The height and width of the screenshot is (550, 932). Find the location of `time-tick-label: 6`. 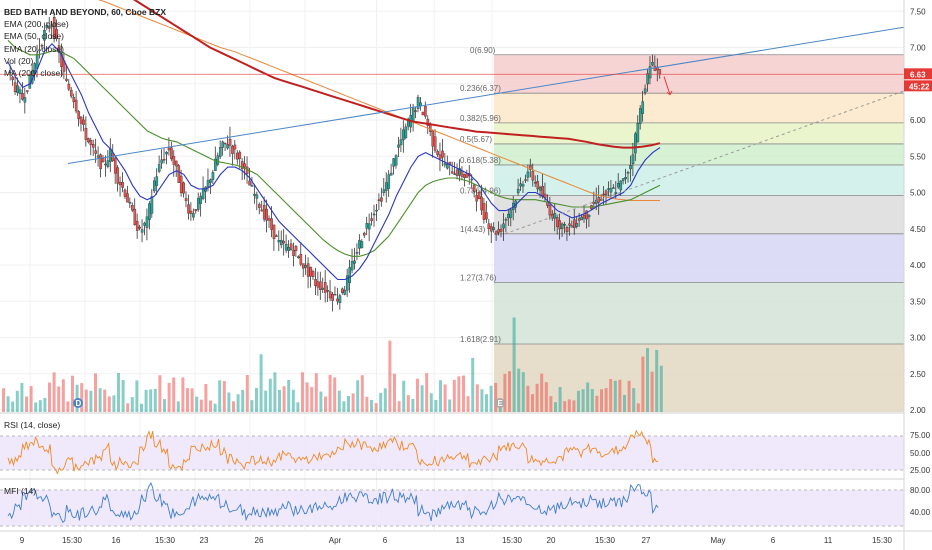

time-tick-label: 6 is located at coordinates (773, 540).